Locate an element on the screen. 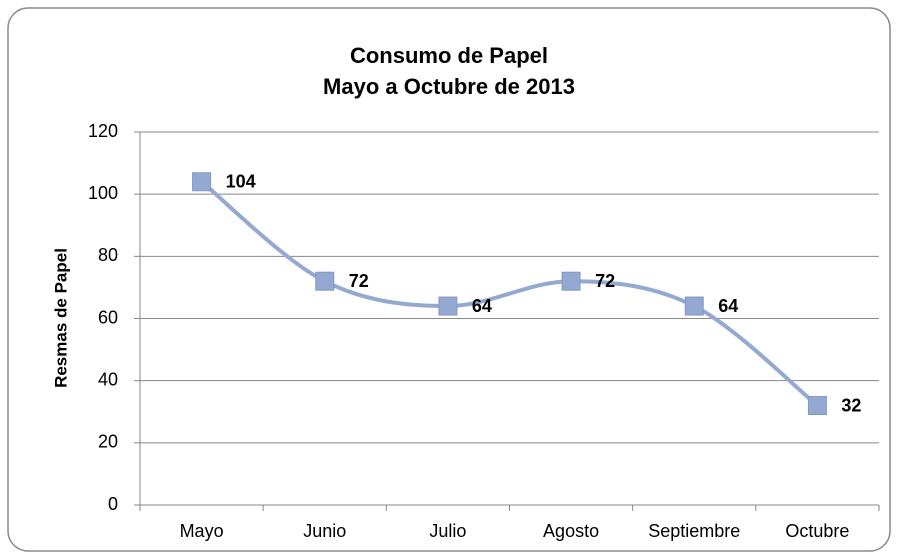 The width and height of the screenshot is (899, 559). y-tick-label: 20 is located at coordinates (108, 442).